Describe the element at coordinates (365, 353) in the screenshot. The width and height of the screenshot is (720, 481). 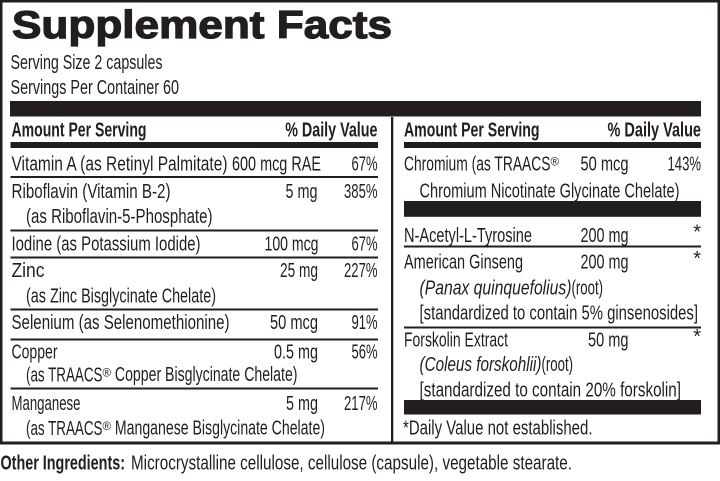
I see `svg-text: 56%` at that location.